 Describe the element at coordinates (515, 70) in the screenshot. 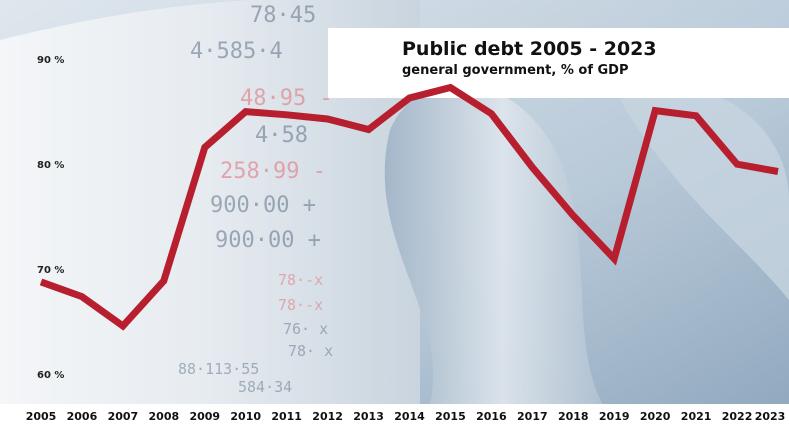

I see `chart-subtitle: general government, % of GDP` at that location.